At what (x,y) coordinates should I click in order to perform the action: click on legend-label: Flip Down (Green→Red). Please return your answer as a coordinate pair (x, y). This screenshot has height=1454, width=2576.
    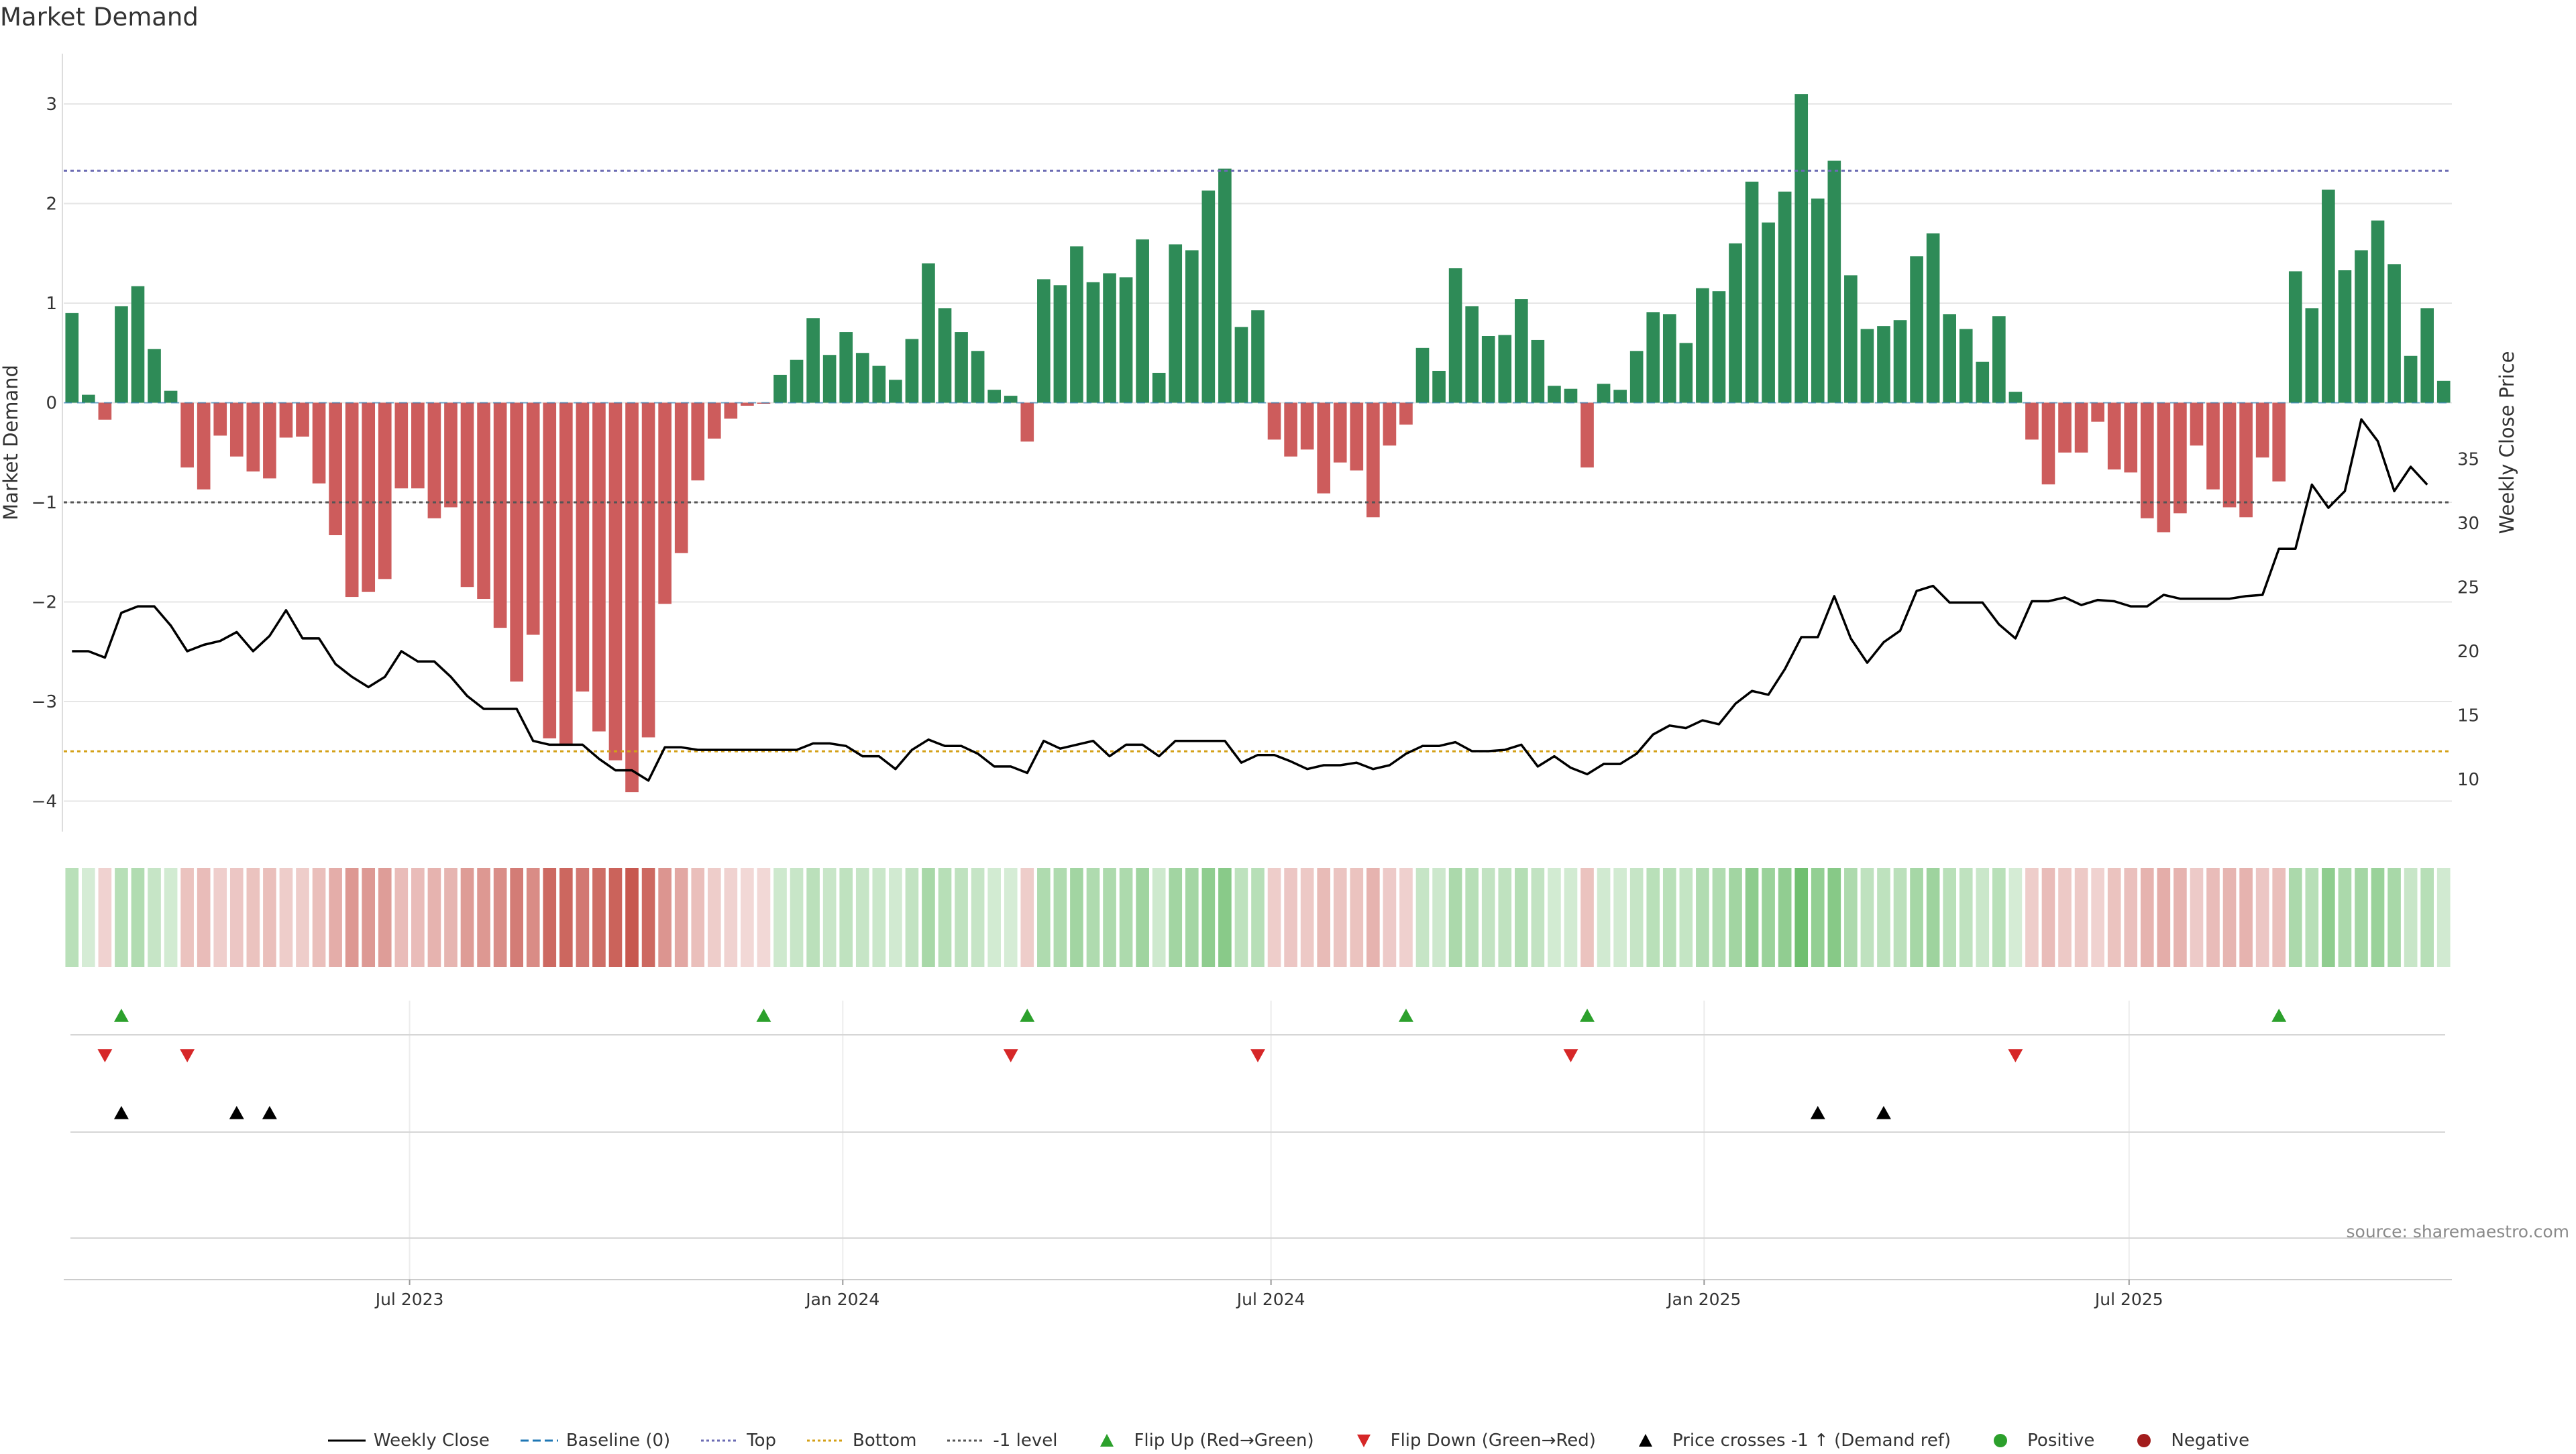
    Looking at the image, I should click on (1493, 1441).